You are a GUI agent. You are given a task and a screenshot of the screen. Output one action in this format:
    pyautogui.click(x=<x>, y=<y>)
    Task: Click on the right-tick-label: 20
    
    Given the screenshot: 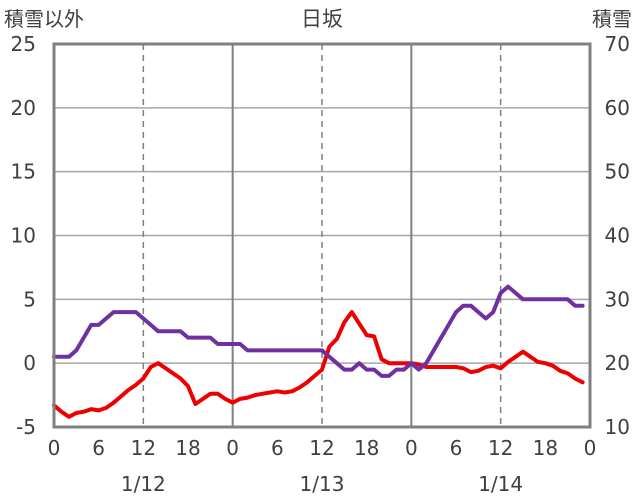 What is the action you would take?
    pyautogui.click(x=617, y=363)
    